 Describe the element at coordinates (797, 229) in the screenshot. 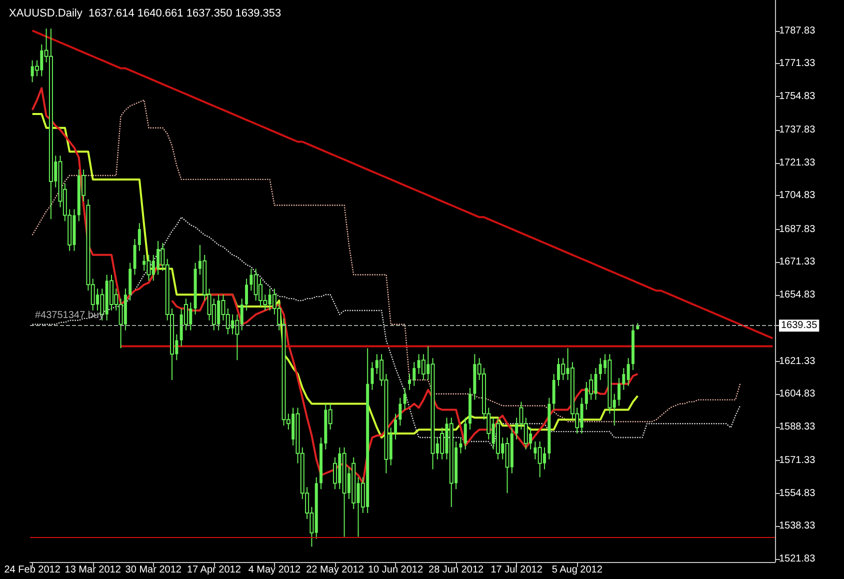

I see `y-tick-label: 1687.83` at that location.